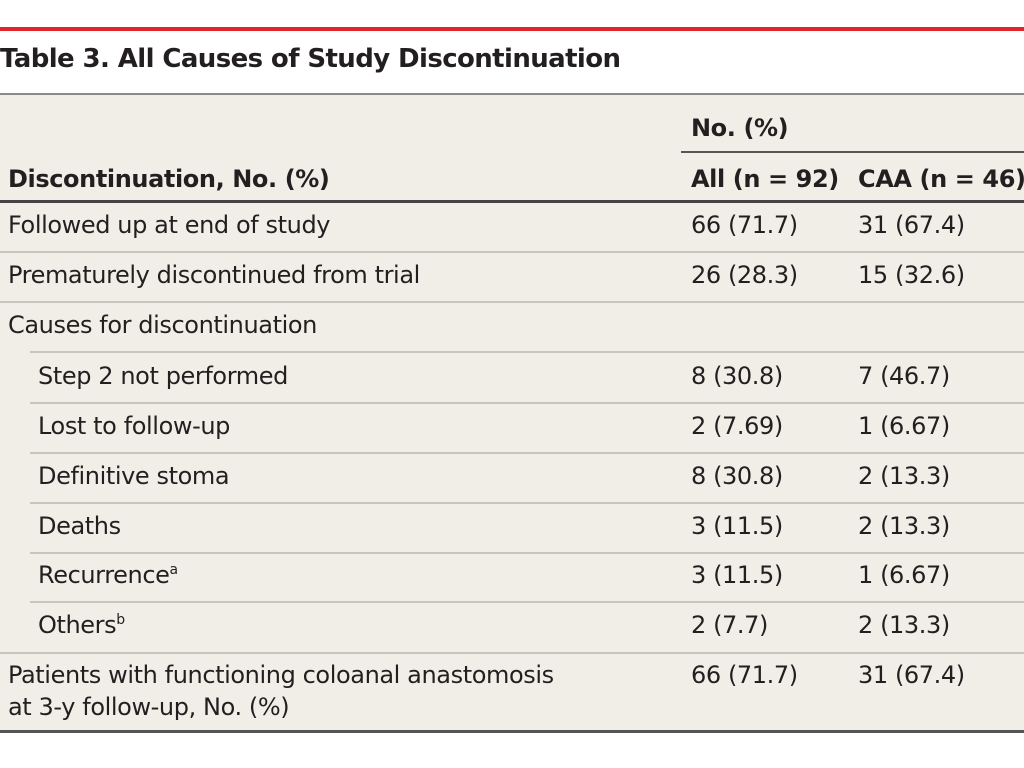 This screenshot has width=1024, height=768. What do you see at coordinates (740, 128) in the screenshot?
I see `group-header: No. (%)` at bounding box center [740, 128].